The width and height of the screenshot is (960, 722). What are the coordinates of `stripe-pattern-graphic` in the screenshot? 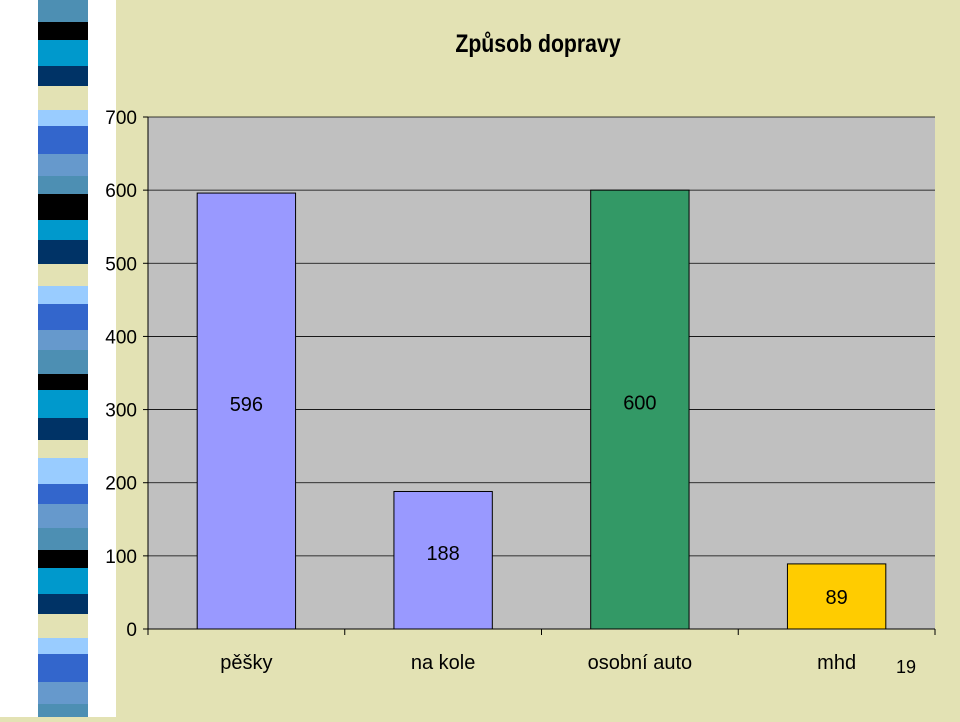 It's located at (63, 361).